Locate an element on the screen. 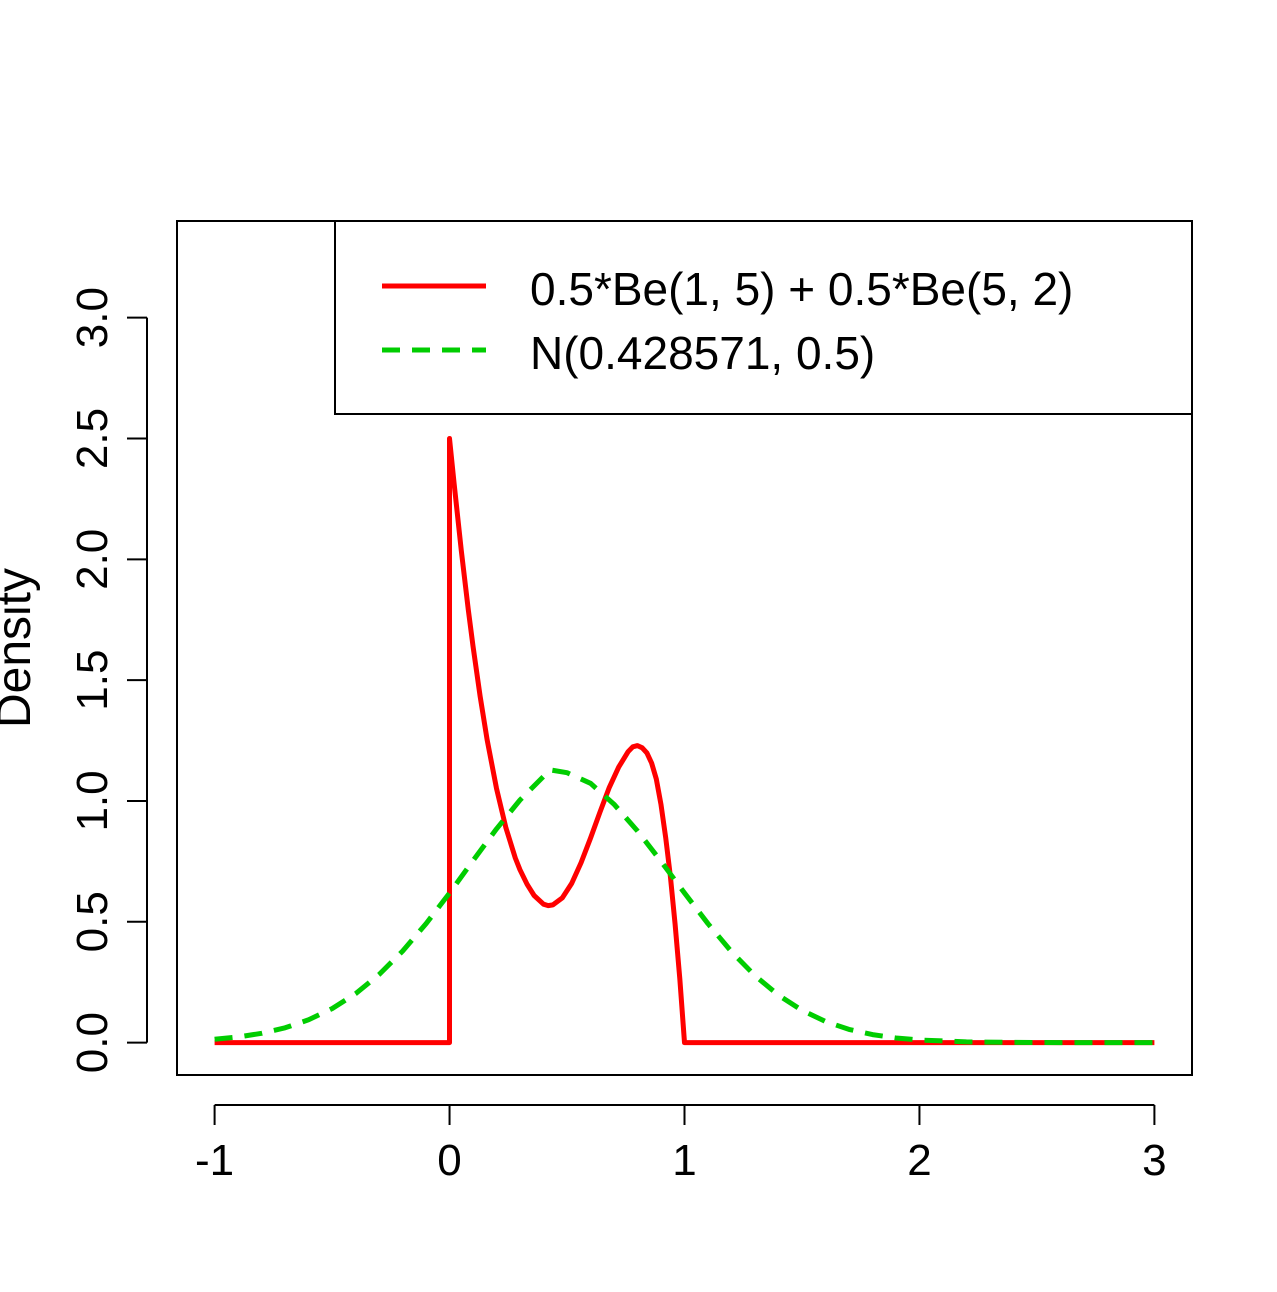  x-tick-label: 0 is located at coordinates (449, 1160).